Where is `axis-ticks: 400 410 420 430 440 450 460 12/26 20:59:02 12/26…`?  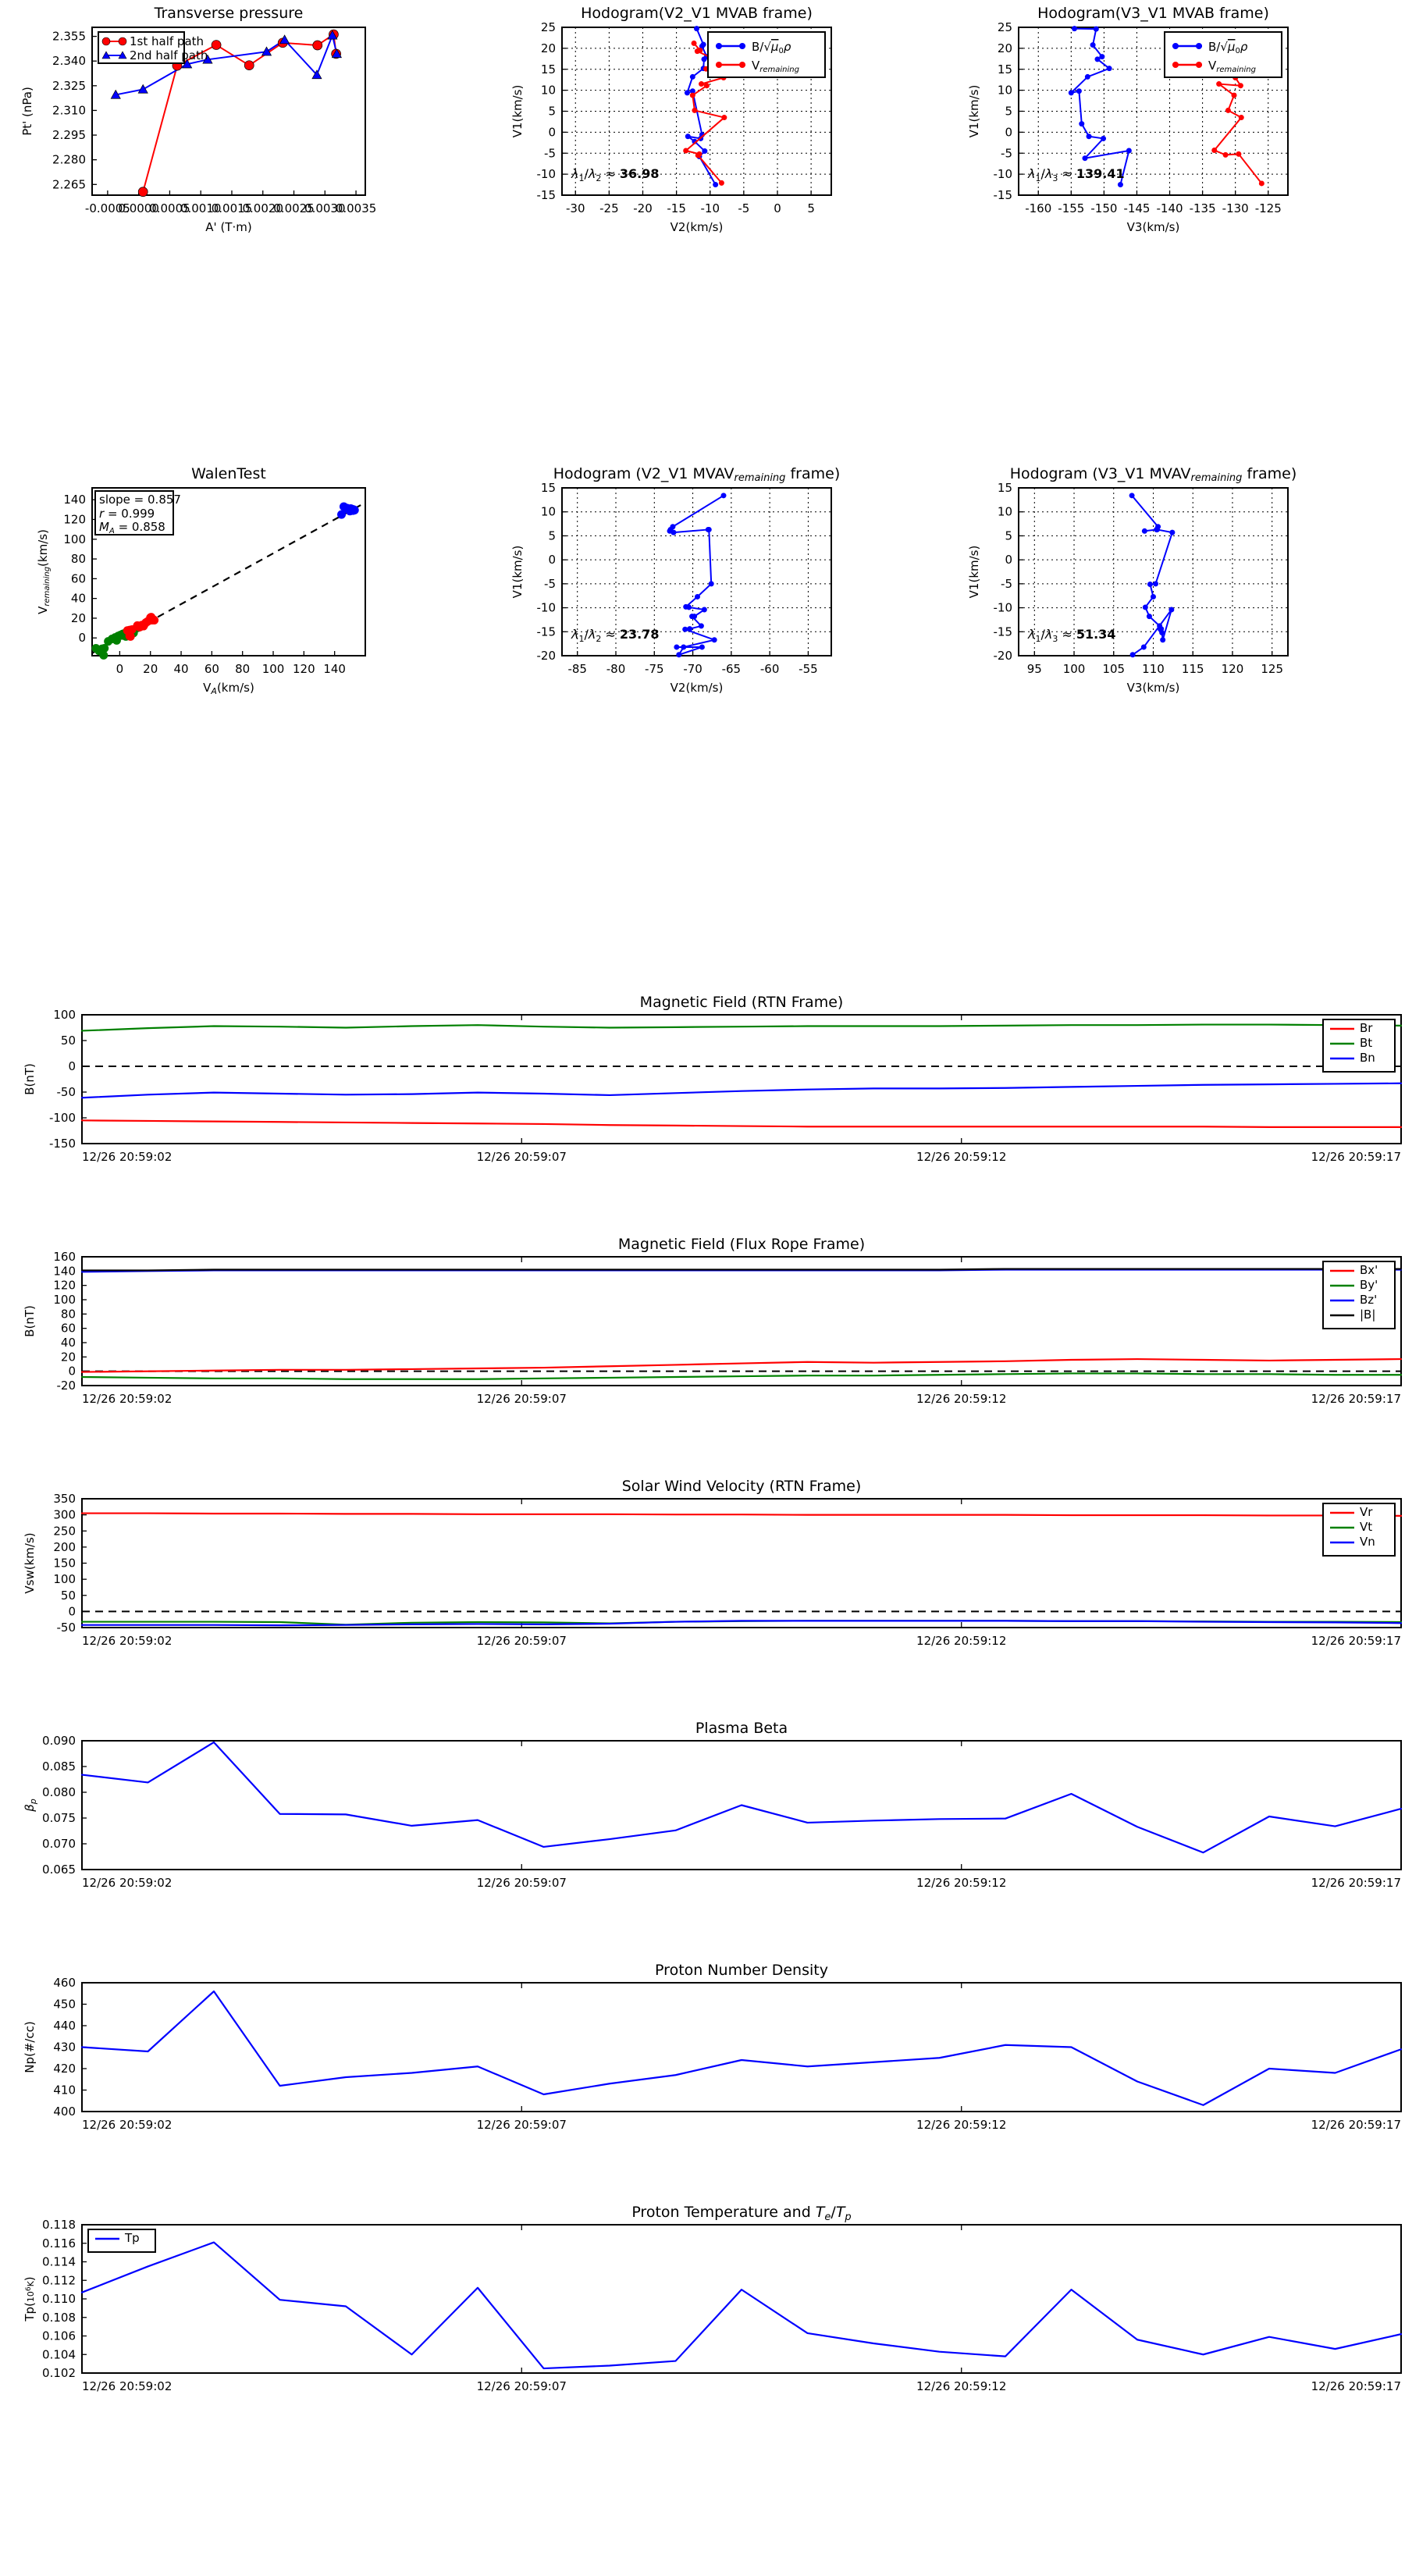 axis-ticks: 400 410 420 430 440 450 460 12/26 20:59:02 12/26… is located at coordinates (727, 2054).